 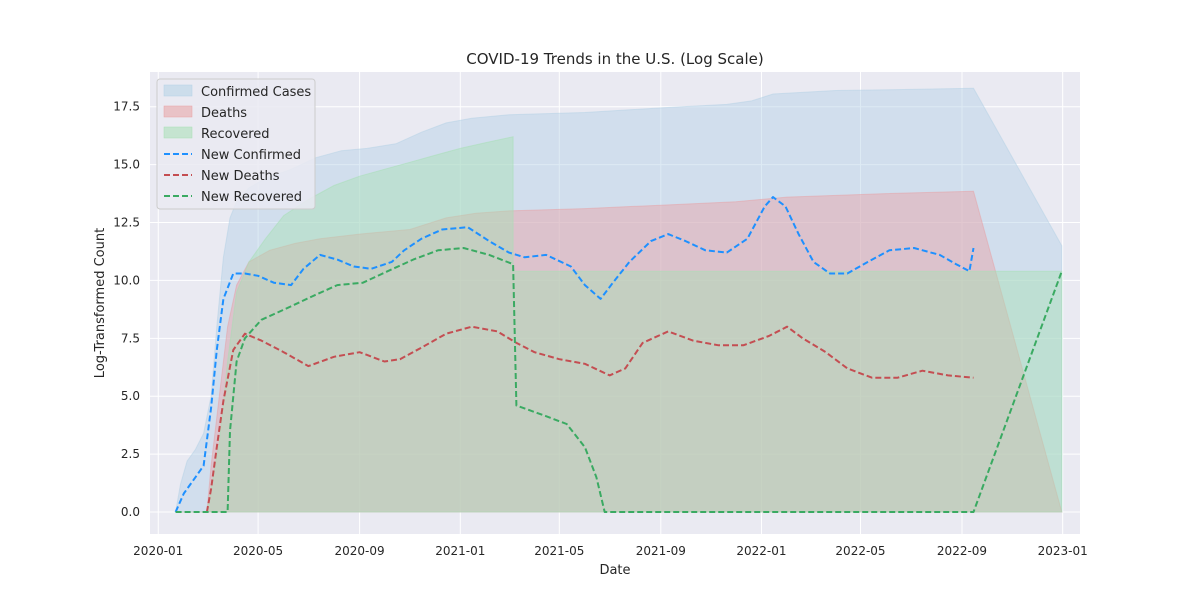 I want to click on x-tick-label: 2022-01, so click(x=761, y=551).